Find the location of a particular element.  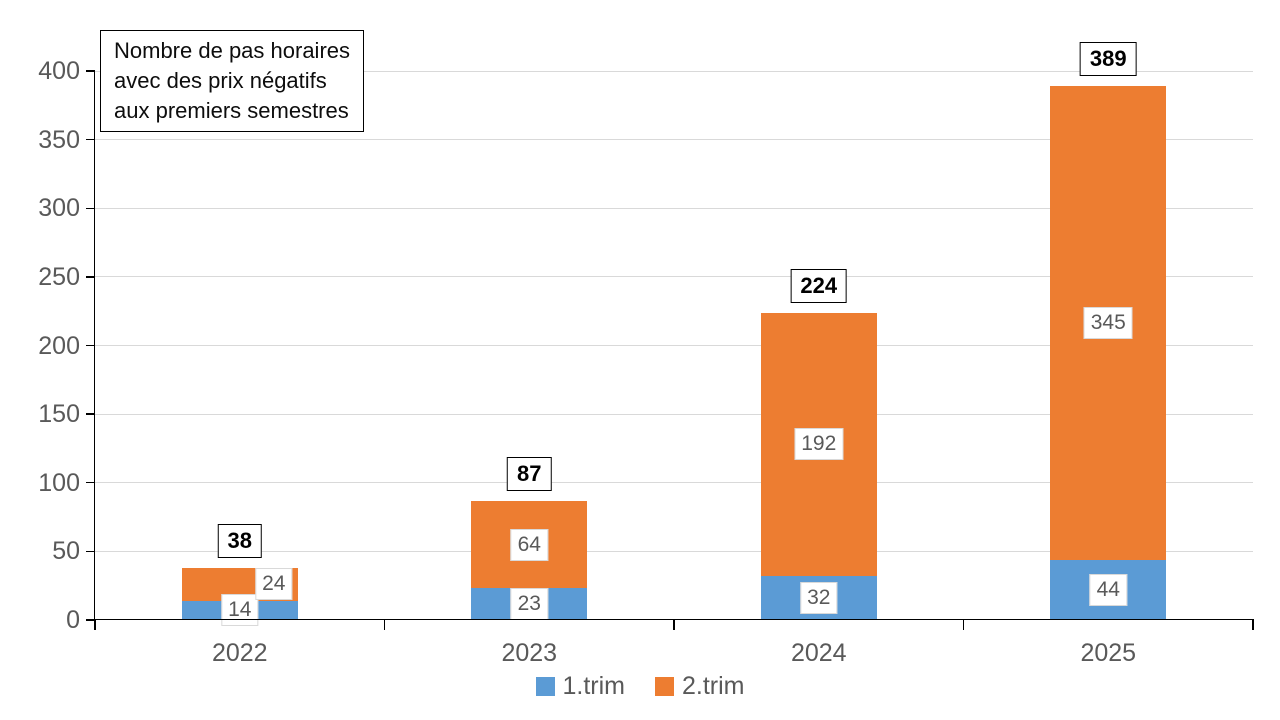

segment-value-label: 23 is located at coordinates (529, 604).